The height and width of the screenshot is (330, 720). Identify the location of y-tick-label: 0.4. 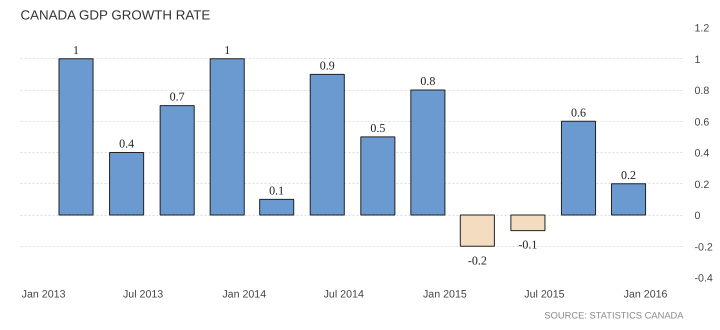
(702, 154).